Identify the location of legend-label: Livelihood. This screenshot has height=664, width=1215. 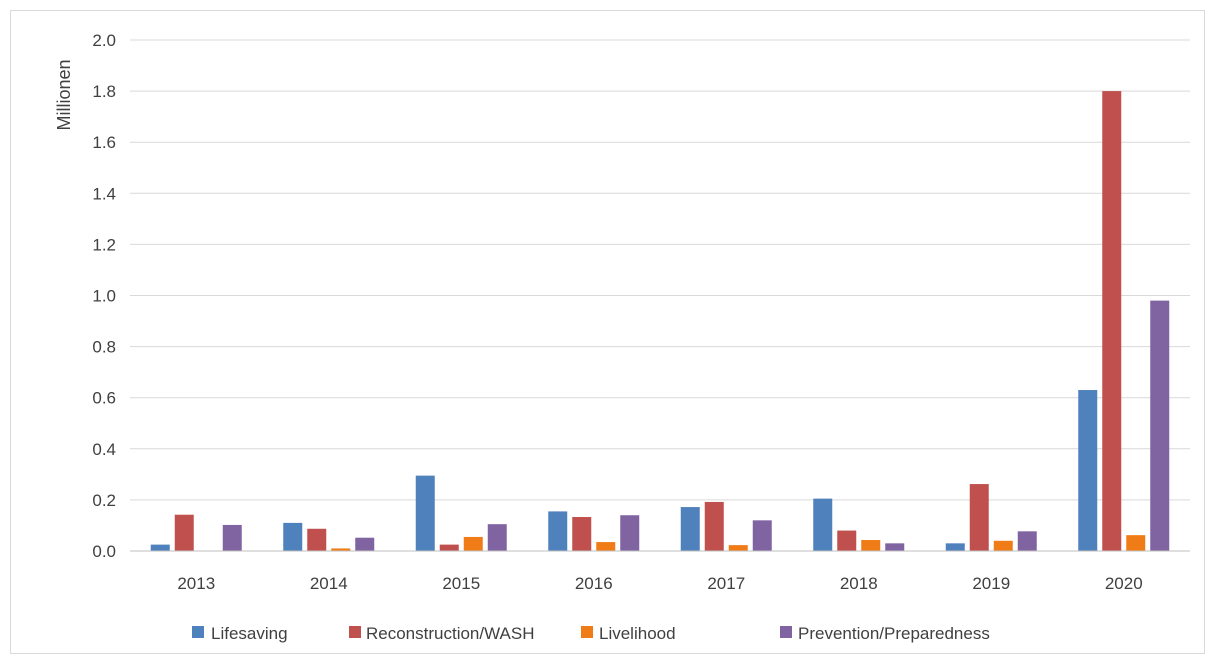
(637, 633).